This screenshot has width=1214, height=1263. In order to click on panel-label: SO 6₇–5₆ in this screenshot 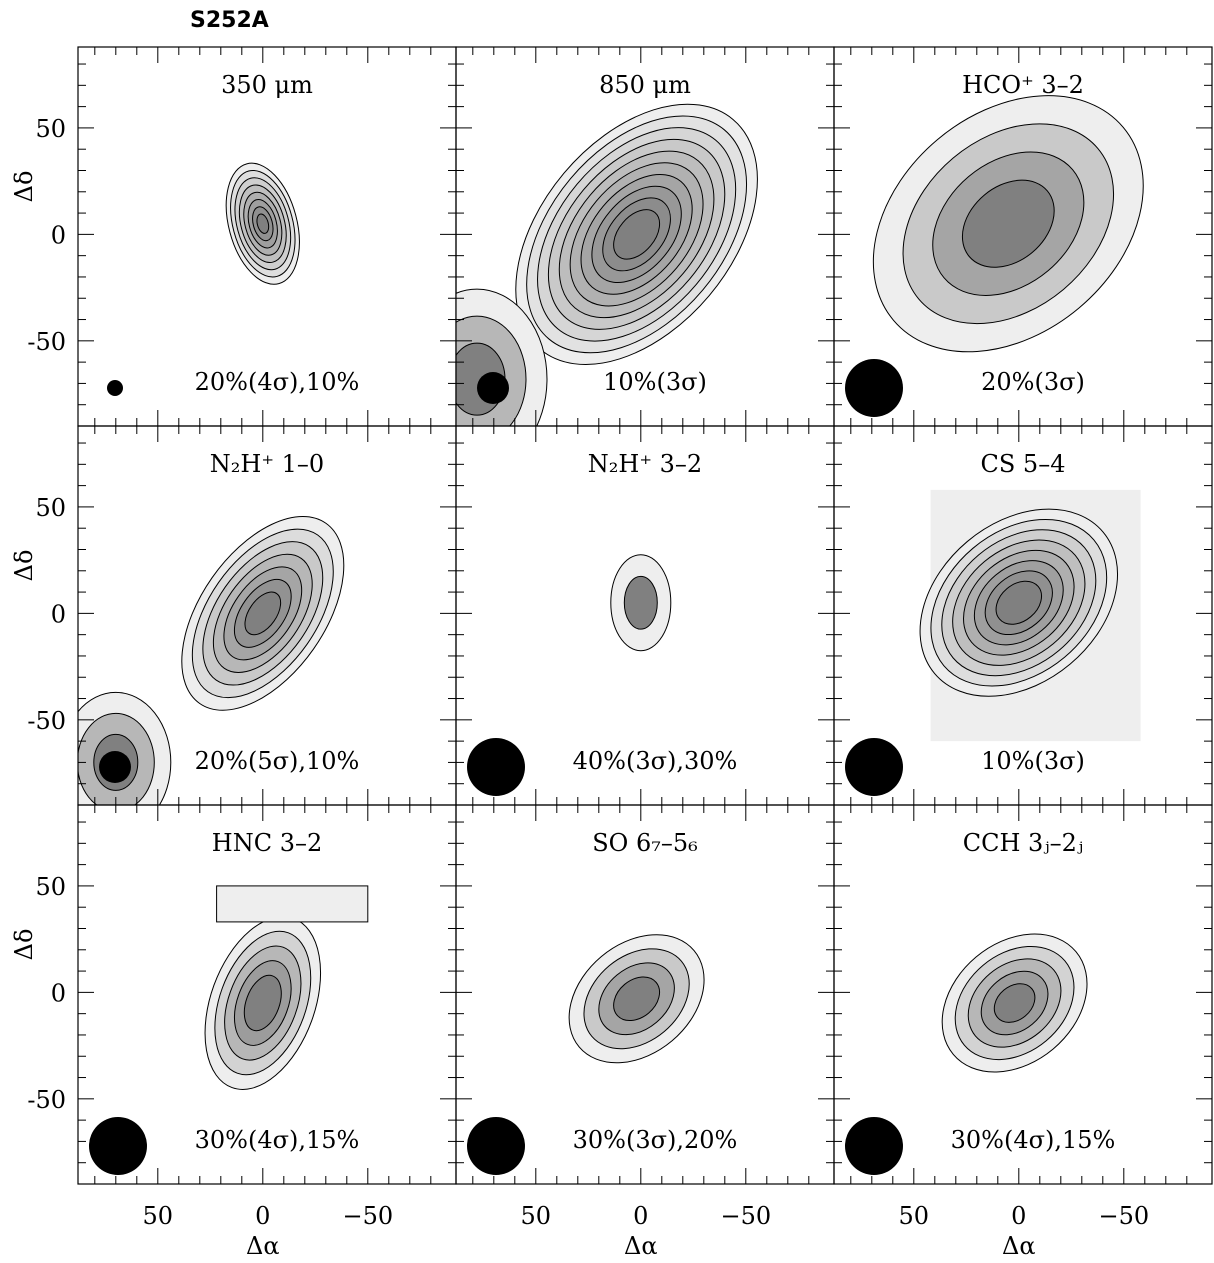, I will do `click(645, 843)`.